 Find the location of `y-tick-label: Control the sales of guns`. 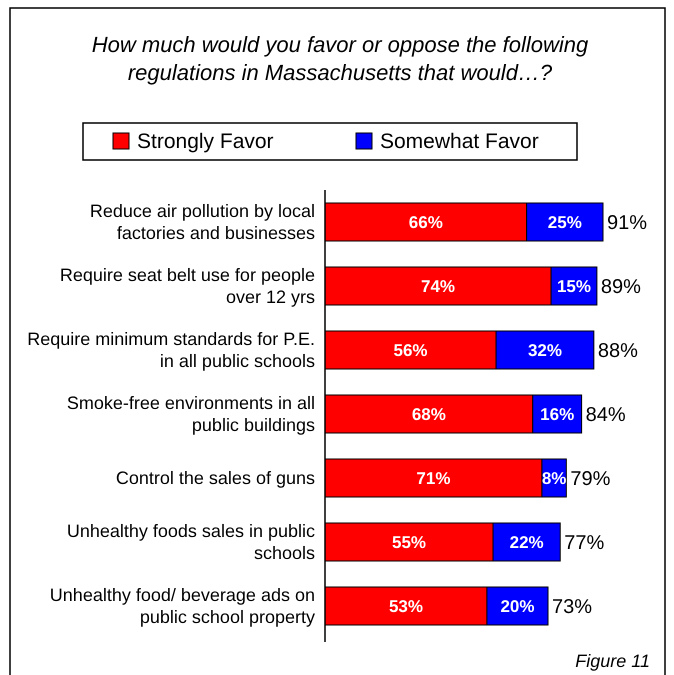

y-tick-label: Control the sales of guns is located at coordinates (215, 478).